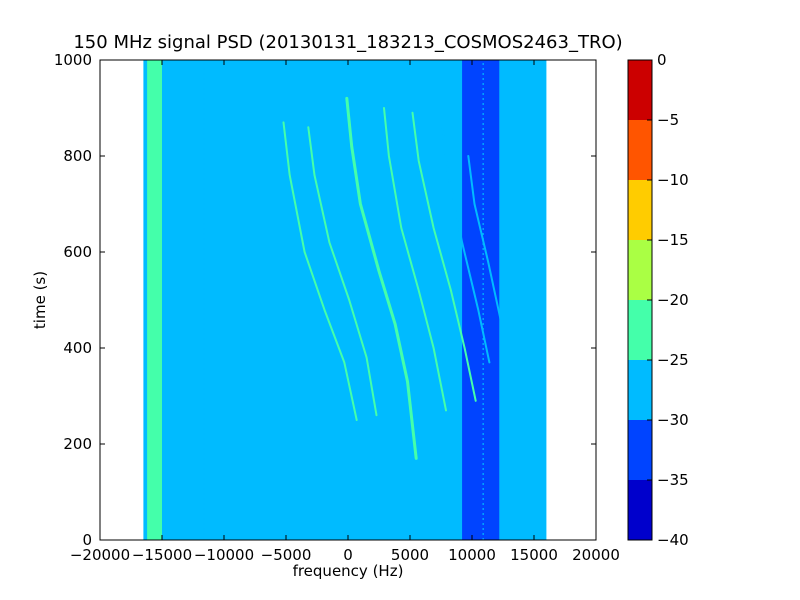  Describe the element at coordinates (410, 555) in the screenshot. I see `x-tick-label: 5000` at that location.